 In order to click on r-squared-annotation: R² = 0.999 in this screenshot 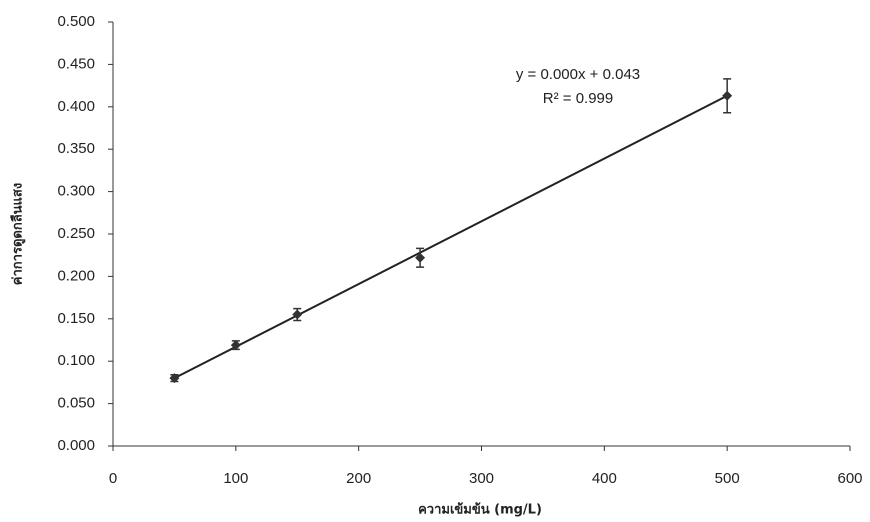, I will do `click(578, 98)`.